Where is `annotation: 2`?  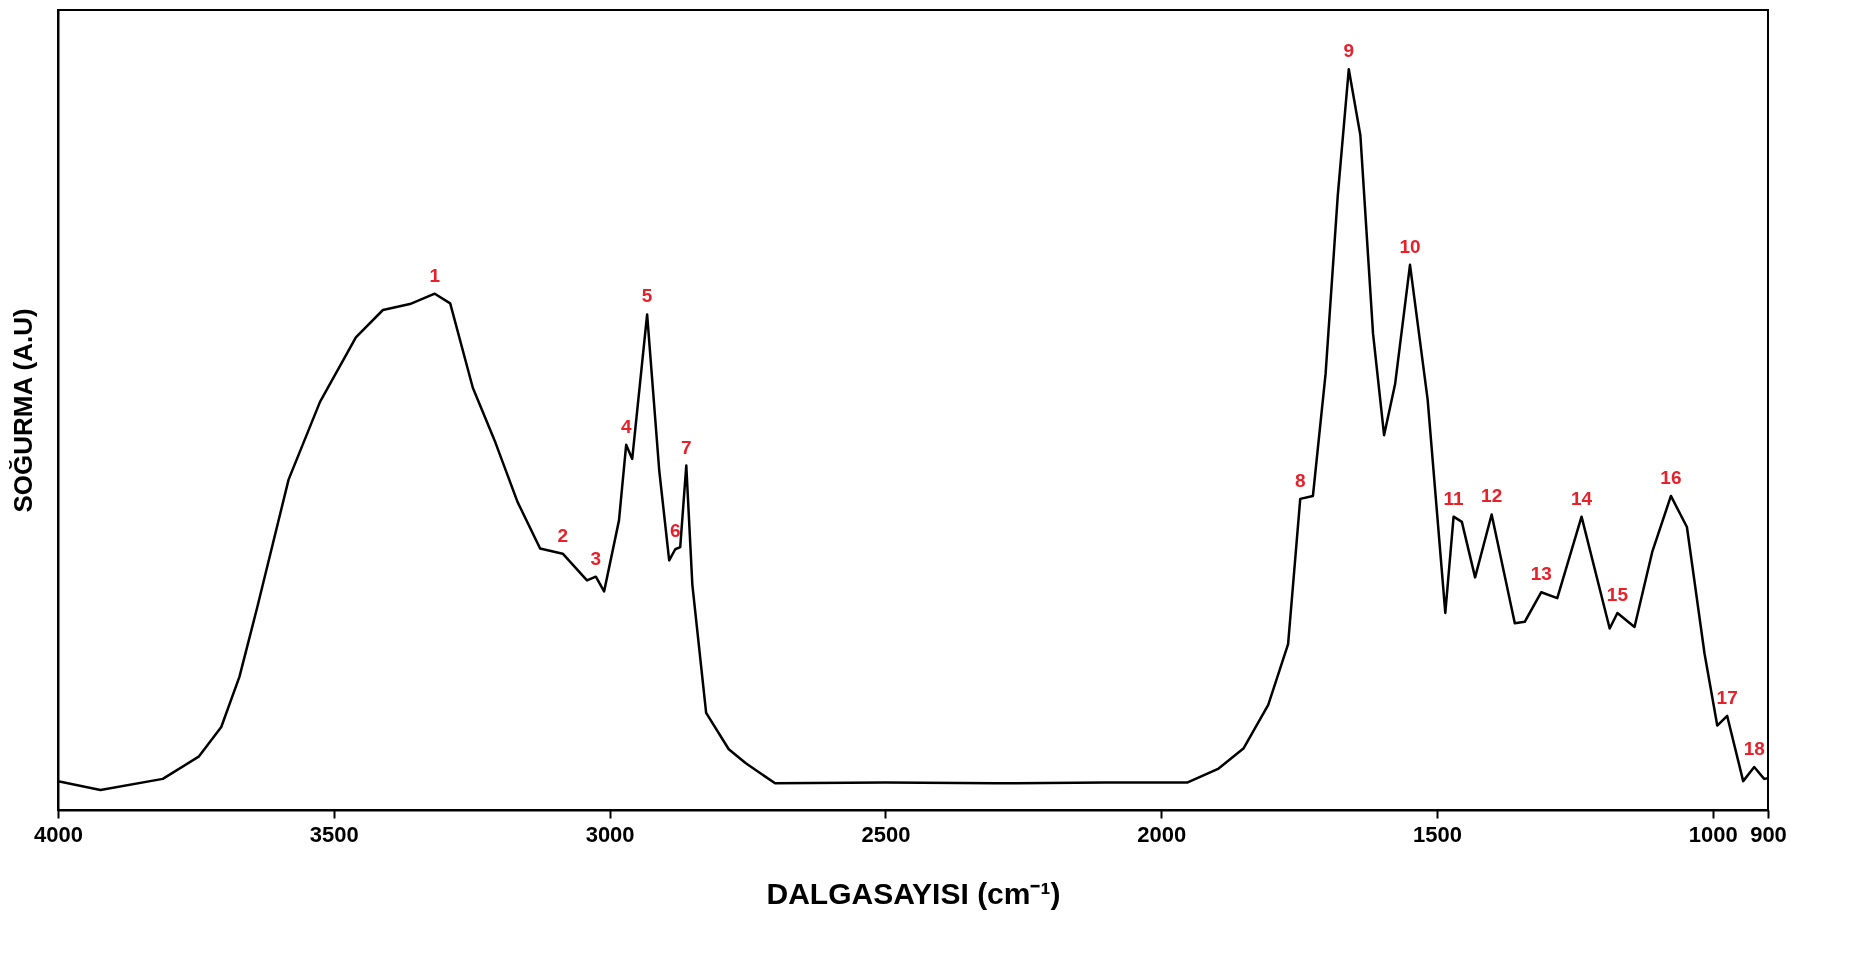
annotation: 2 is located at coordinates (563, 535).